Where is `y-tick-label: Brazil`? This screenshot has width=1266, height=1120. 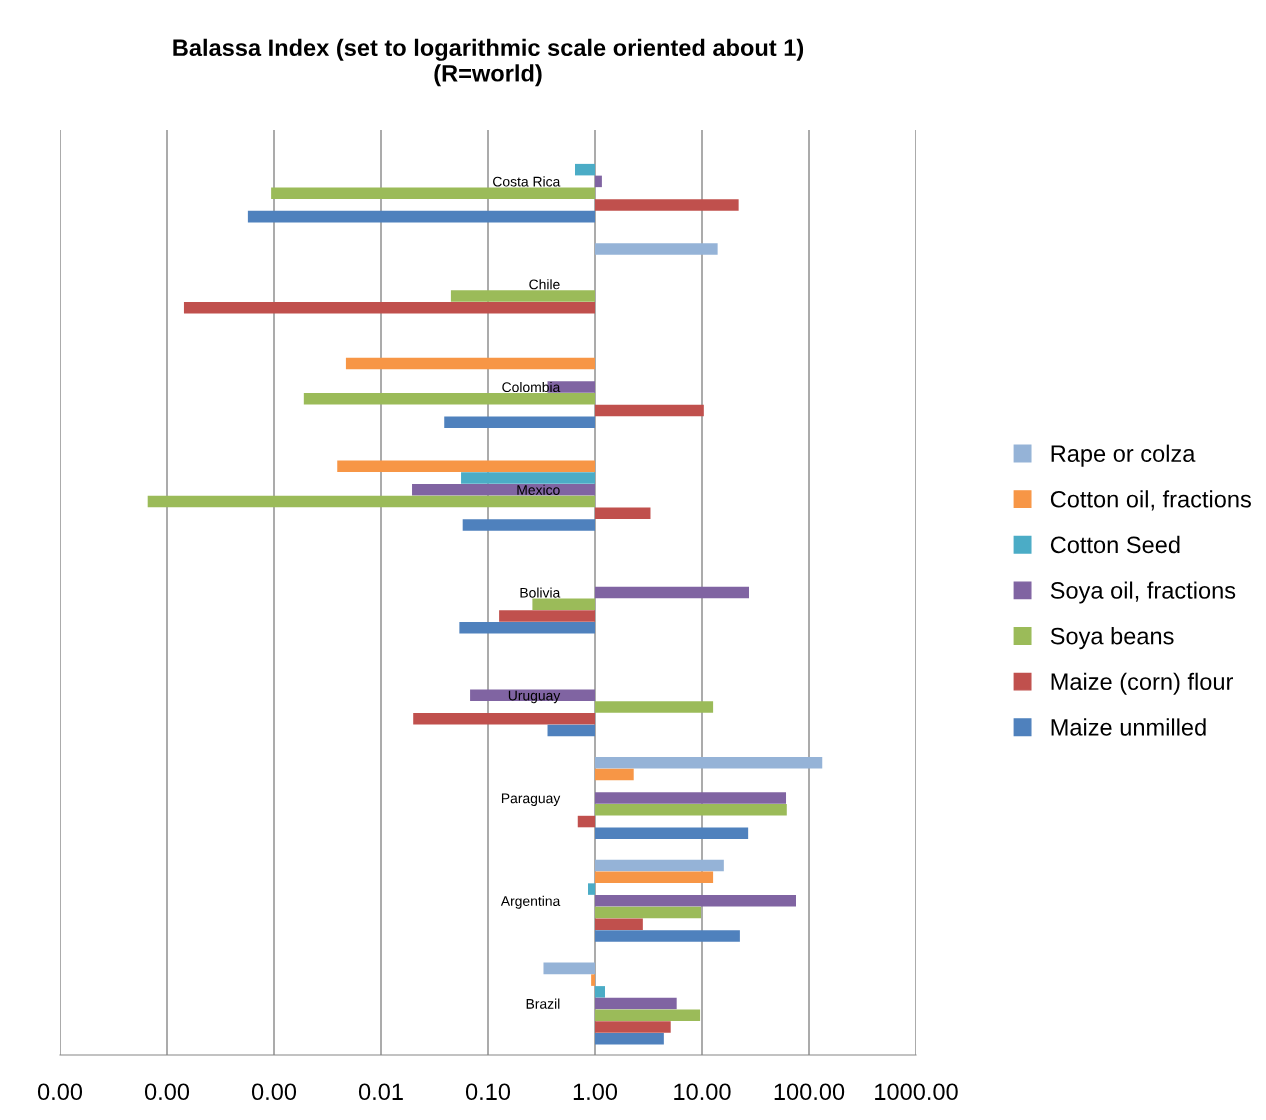 y-tick-label: Brazil is located at coordinates (543, 1003).